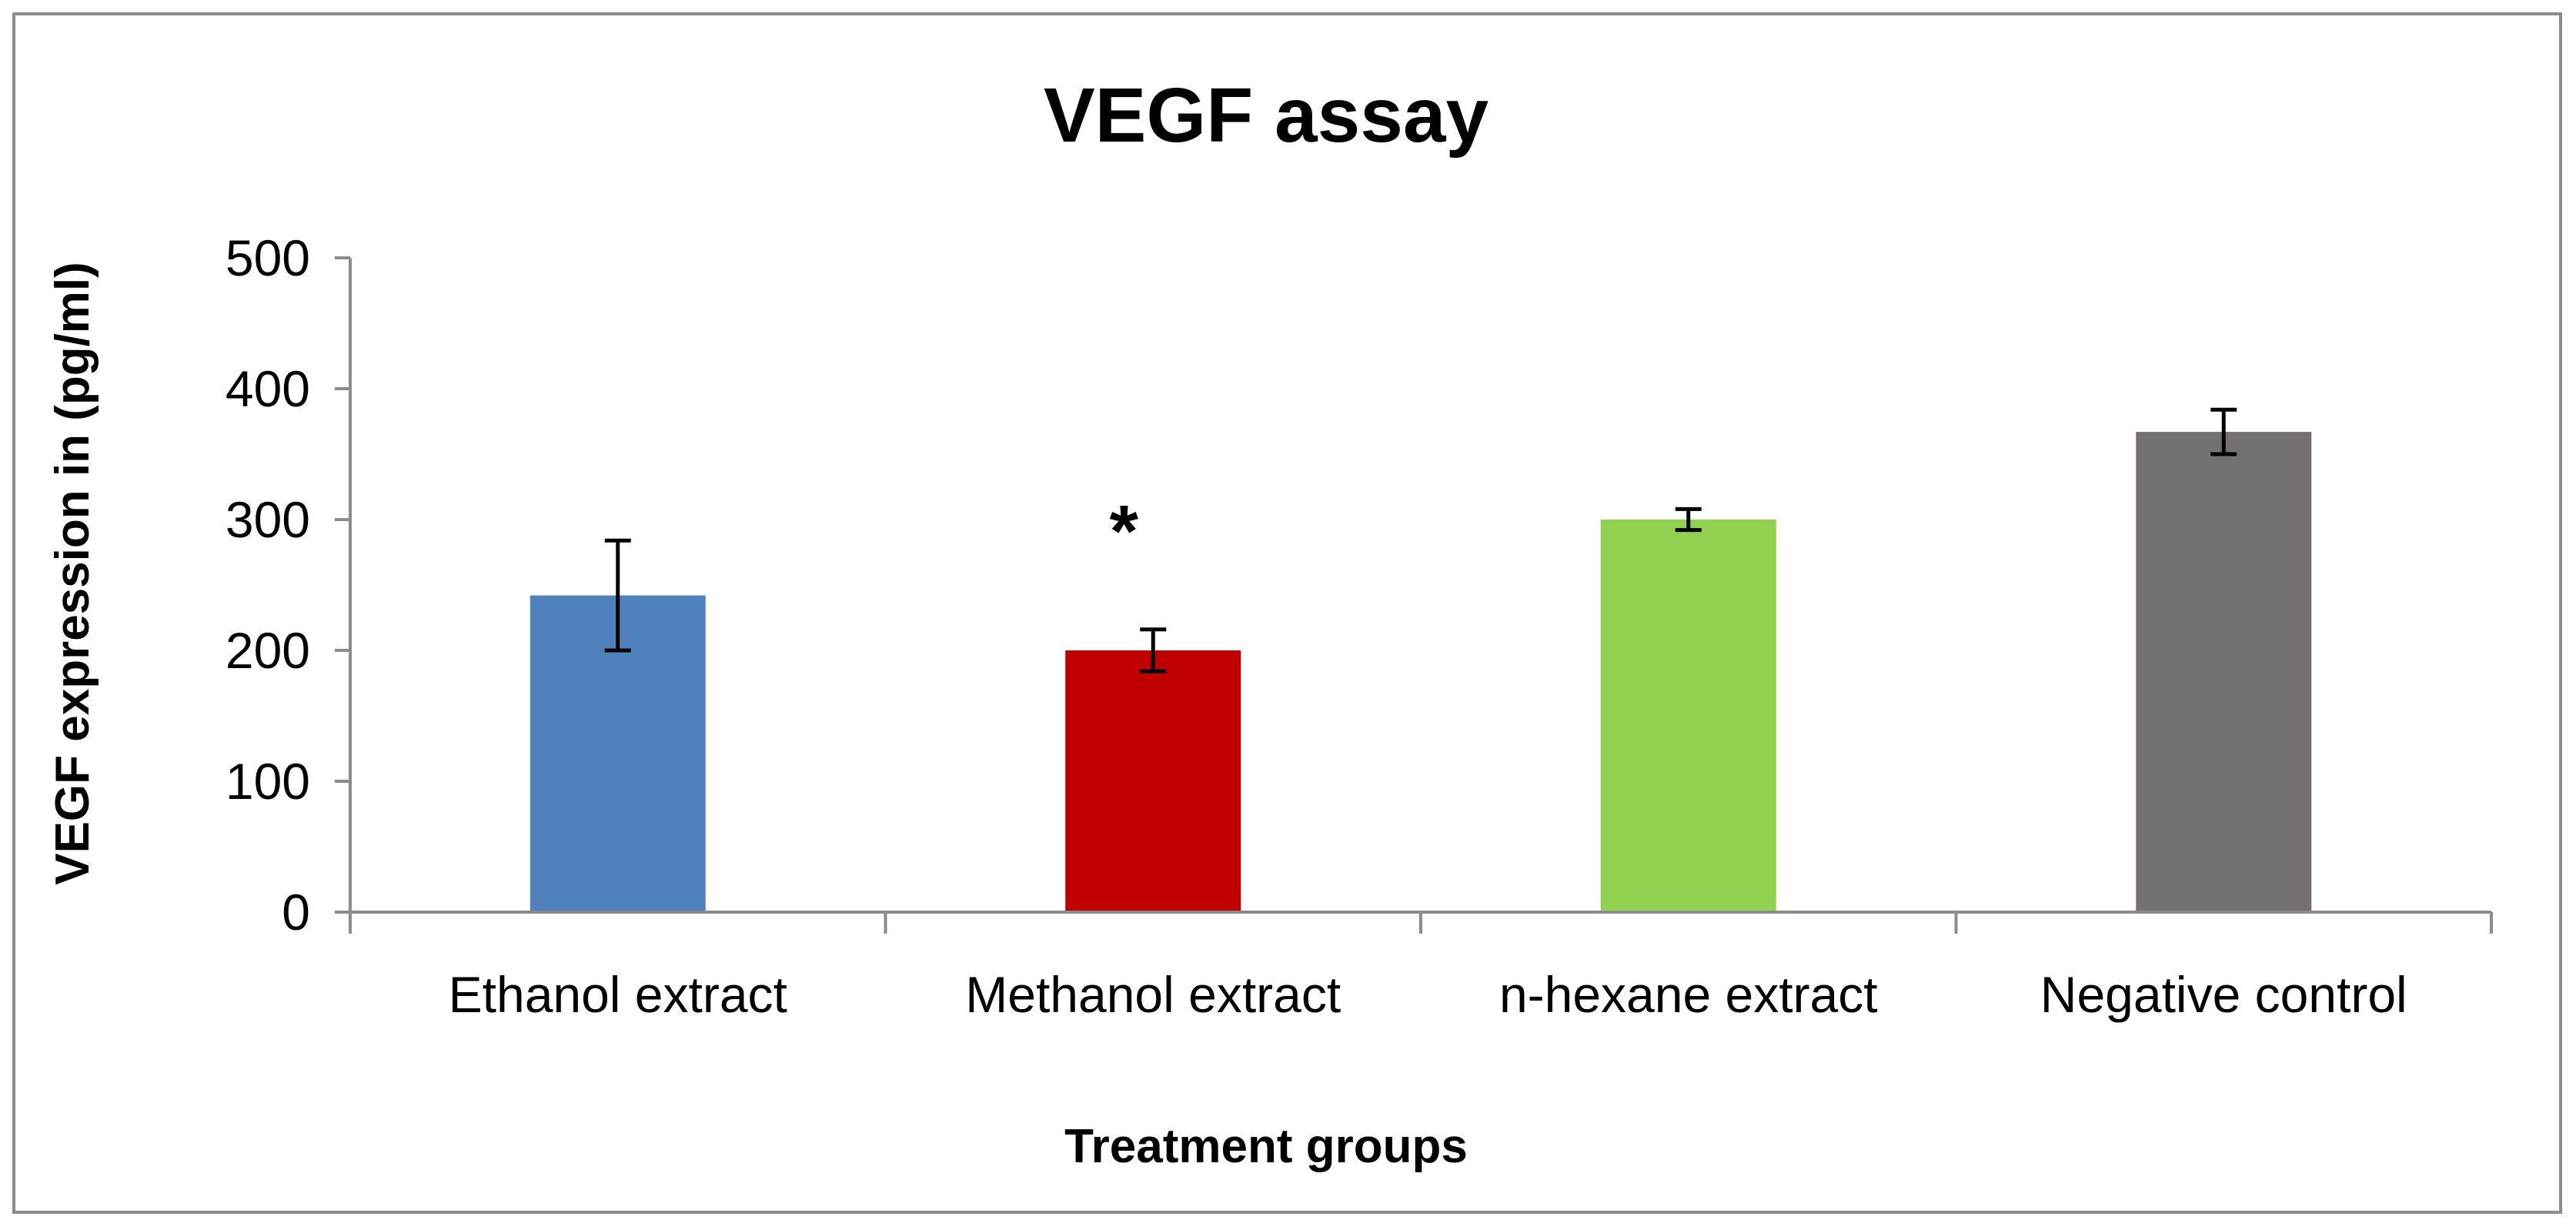 The image size is (2576, 1230). I want to click on x-category-label: n-hexane extract, so click(1688, 994).